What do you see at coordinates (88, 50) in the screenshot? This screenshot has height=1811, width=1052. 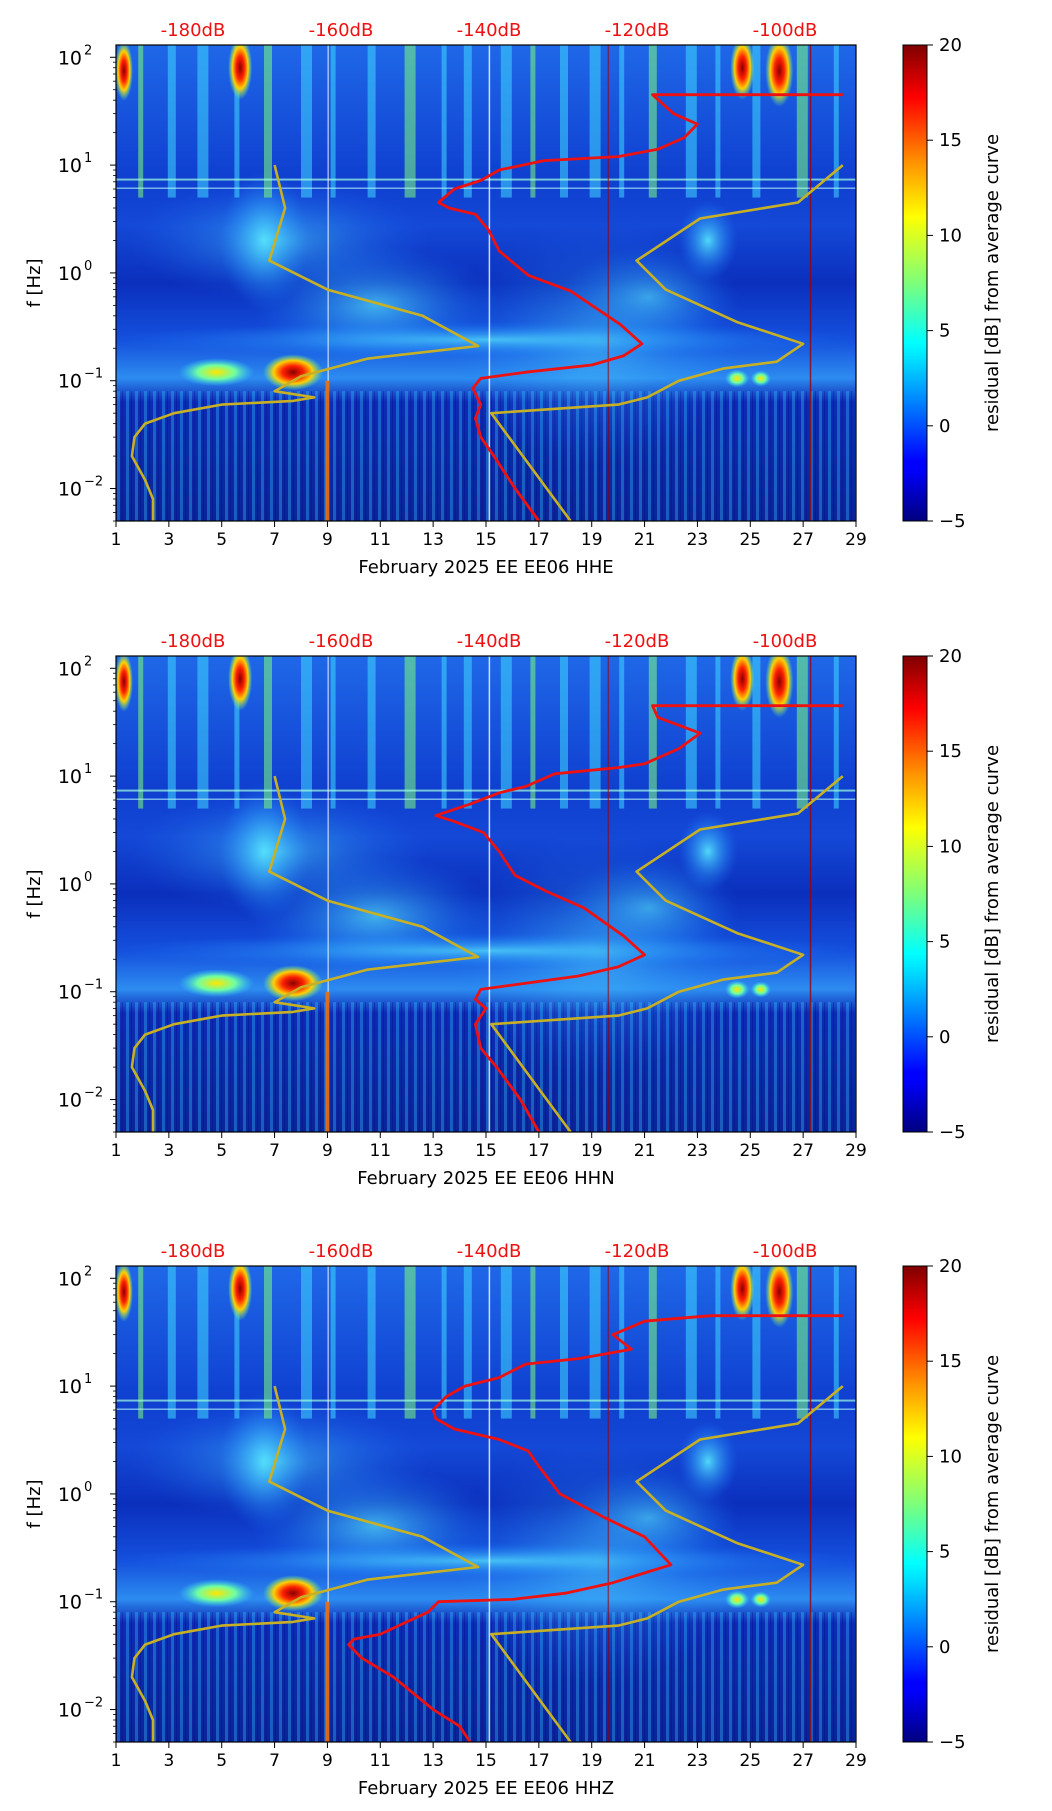 I see `y-tick-exponent: 2` at bounding box center [88, 50].